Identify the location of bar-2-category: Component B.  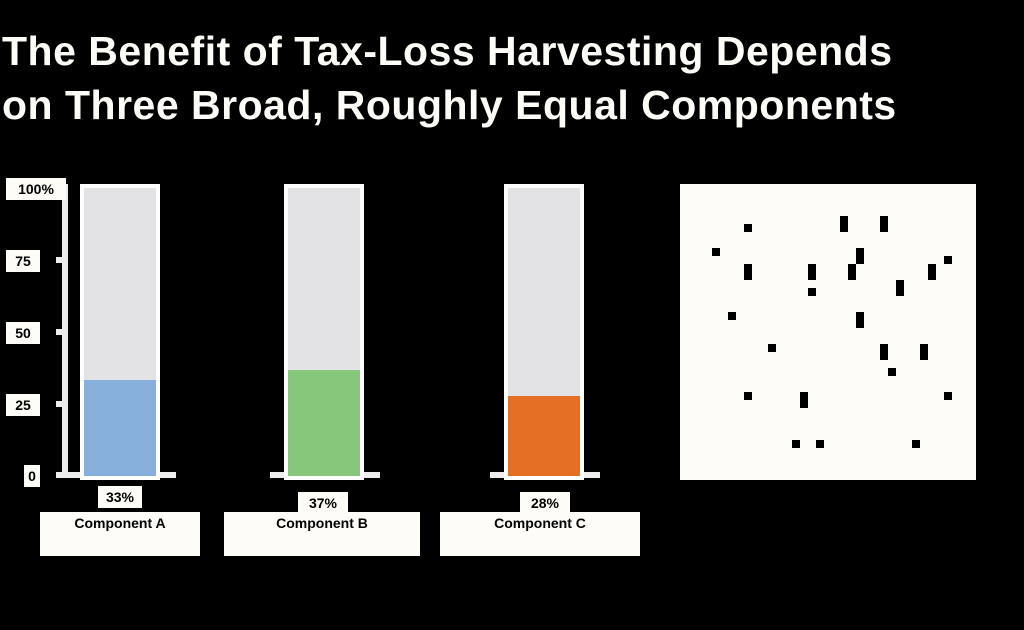
(322, 534).